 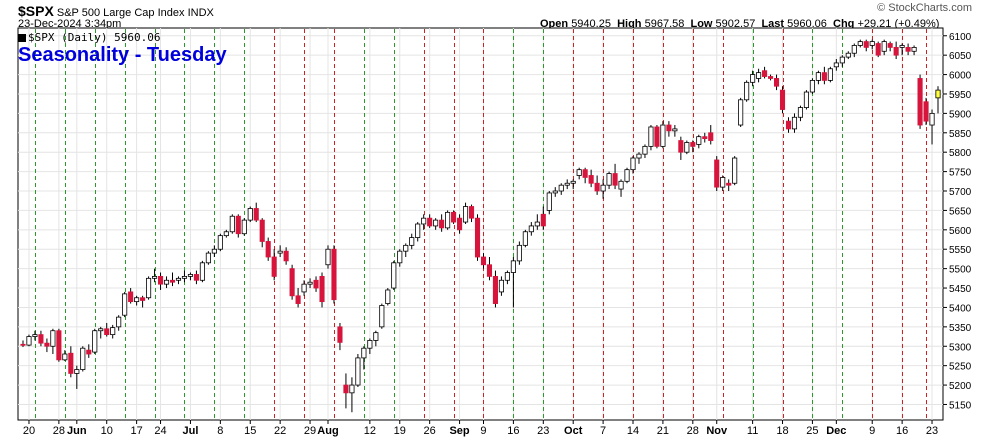 I want to click on low-value: 5902.57, so click(x=735, y=24).